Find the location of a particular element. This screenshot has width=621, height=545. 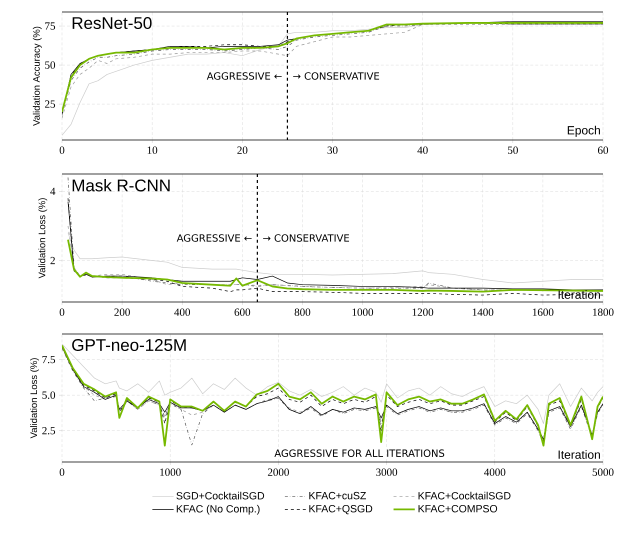

y-tick-label: 5.0 is located at coordinates (49, 395).